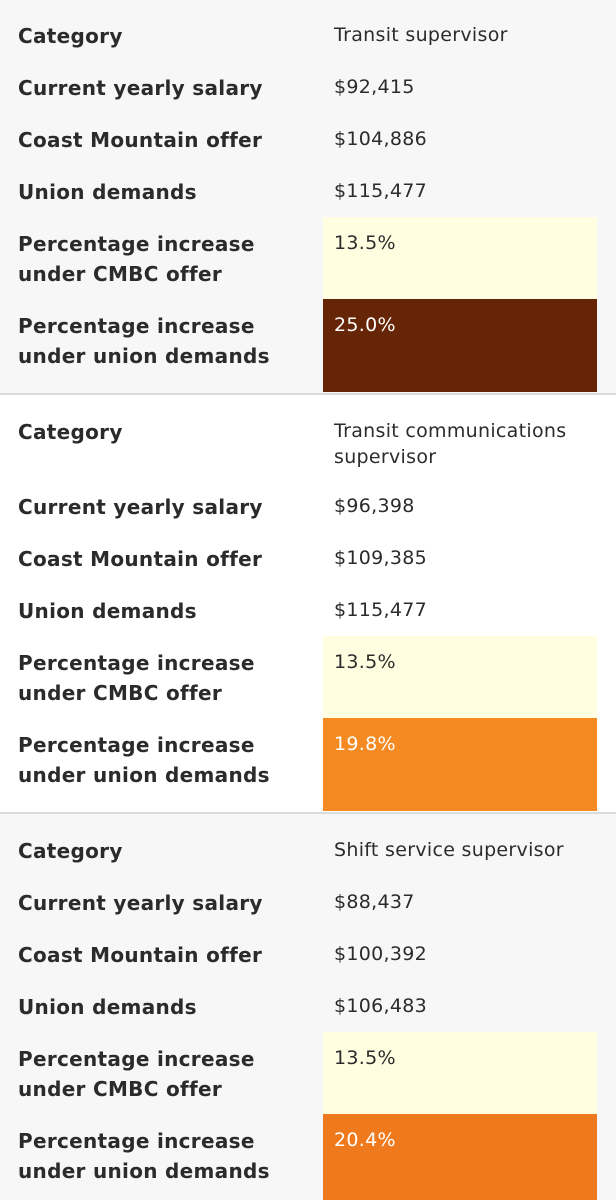  I want to click on coast-mountain-offer-value: $104,886, so click(381, 139).